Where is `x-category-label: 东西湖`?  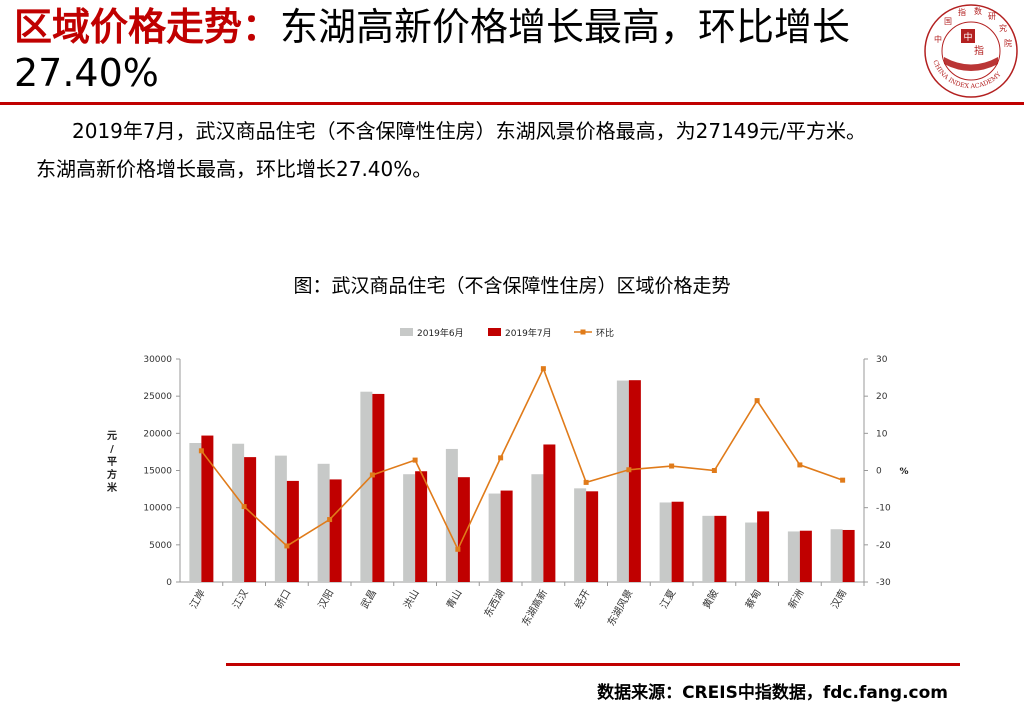
x-category-label: 东西湖 is located at coordinates (494, 603).